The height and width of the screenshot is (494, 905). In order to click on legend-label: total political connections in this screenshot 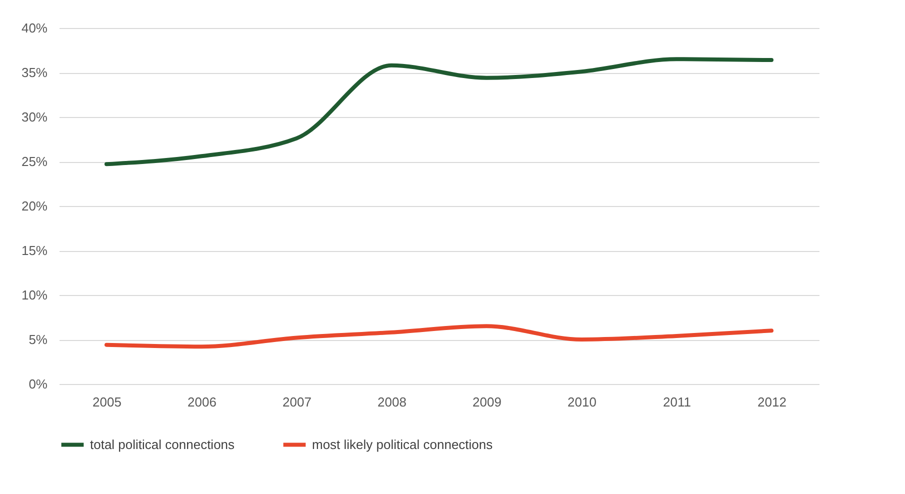, I will do `click(163, 444)`.